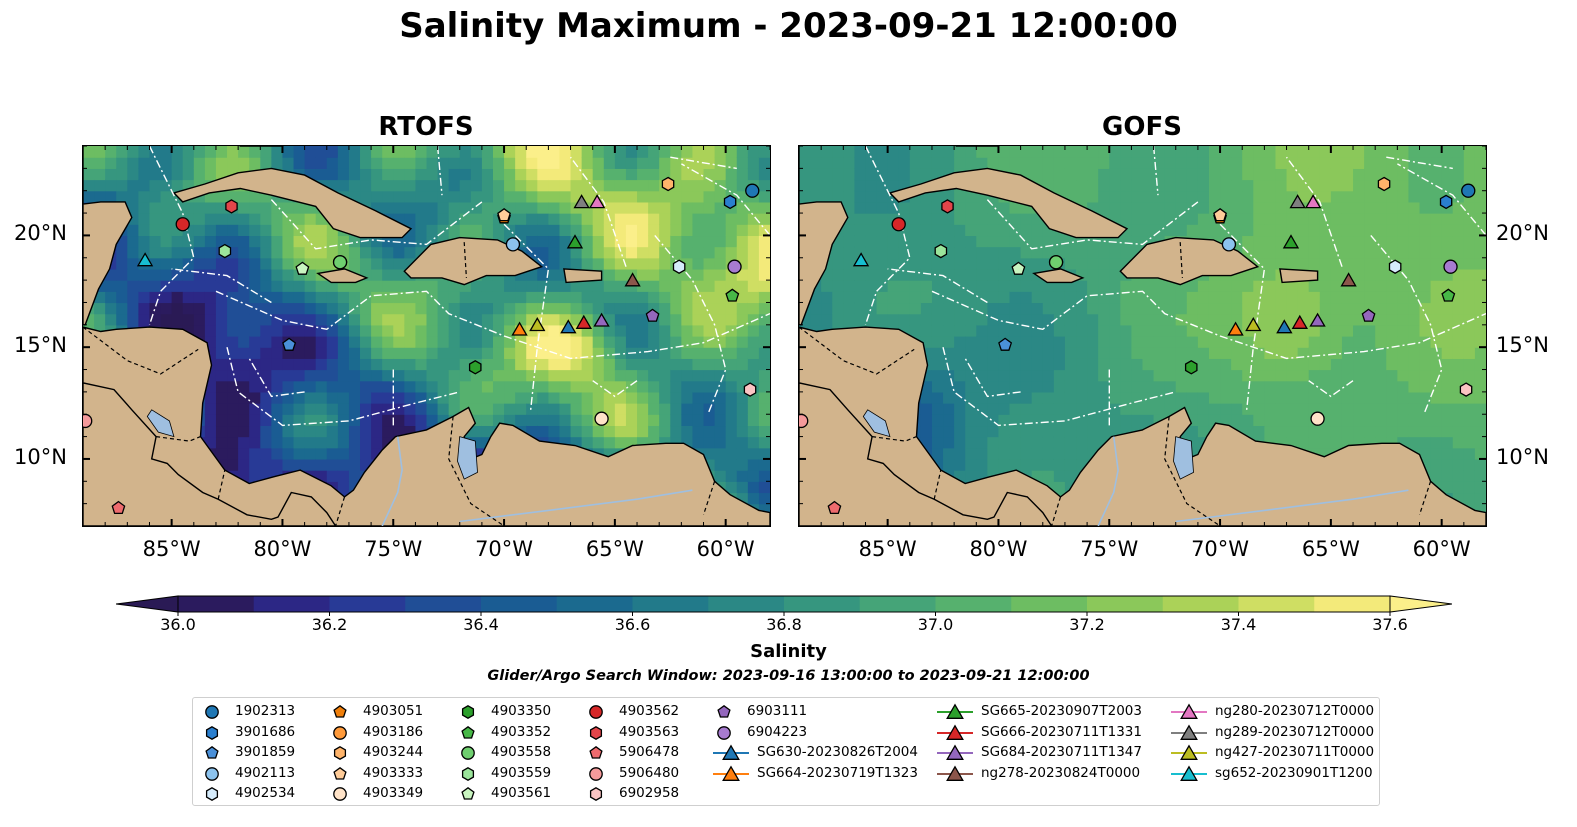 The image size is (1577, 827). What do you see at coordinates (1294, 772) in the screenshot?
I see `legend-label: sg652-20230901T1200` at bounding box center [1294, 772].